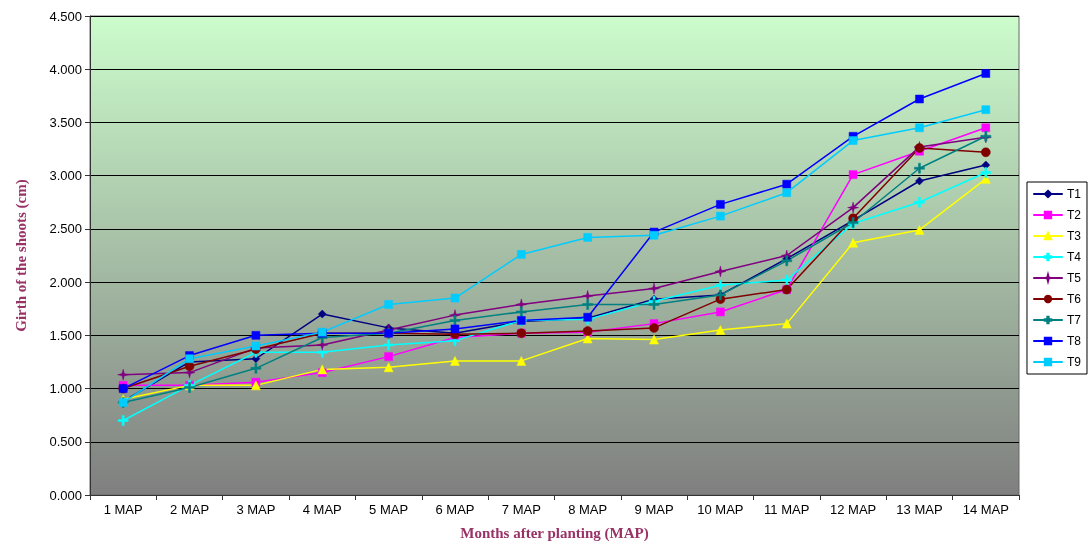 Image resolution: width=1089 pixels, height=556 pixels. I want to click on y-tick-label: 0.000, so click(65, 495).